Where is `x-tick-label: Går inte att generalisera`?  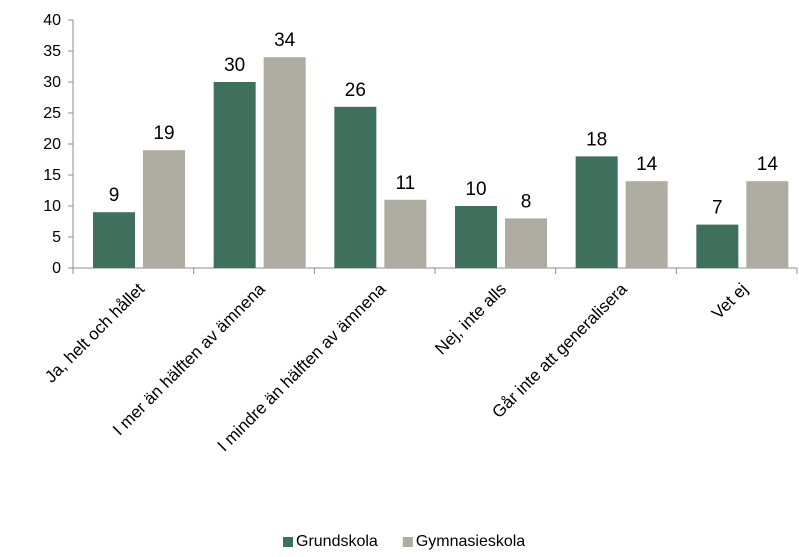 x-tick-label: Går inte att generalisera is located at coordinates (559, 350).